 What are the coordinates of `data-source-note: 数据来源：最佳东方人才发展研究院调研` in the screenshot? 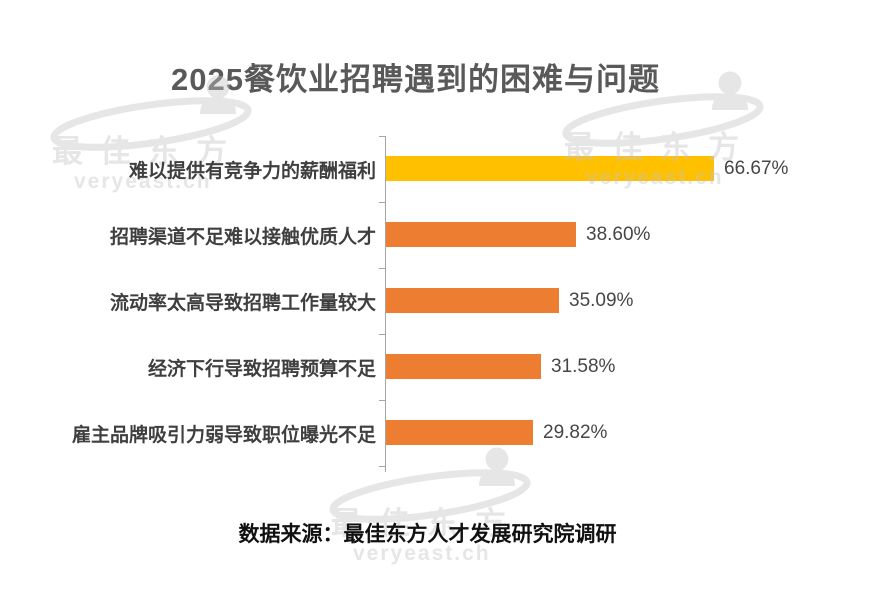 It's located at (427, 534).